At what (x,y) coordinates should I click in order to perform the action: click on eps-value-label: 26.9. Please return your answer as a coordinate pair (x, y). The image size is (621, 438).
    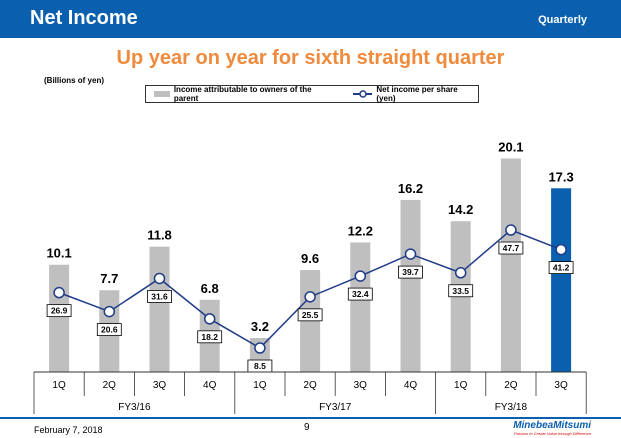
    Looking at the image, I should click on (59, 311).